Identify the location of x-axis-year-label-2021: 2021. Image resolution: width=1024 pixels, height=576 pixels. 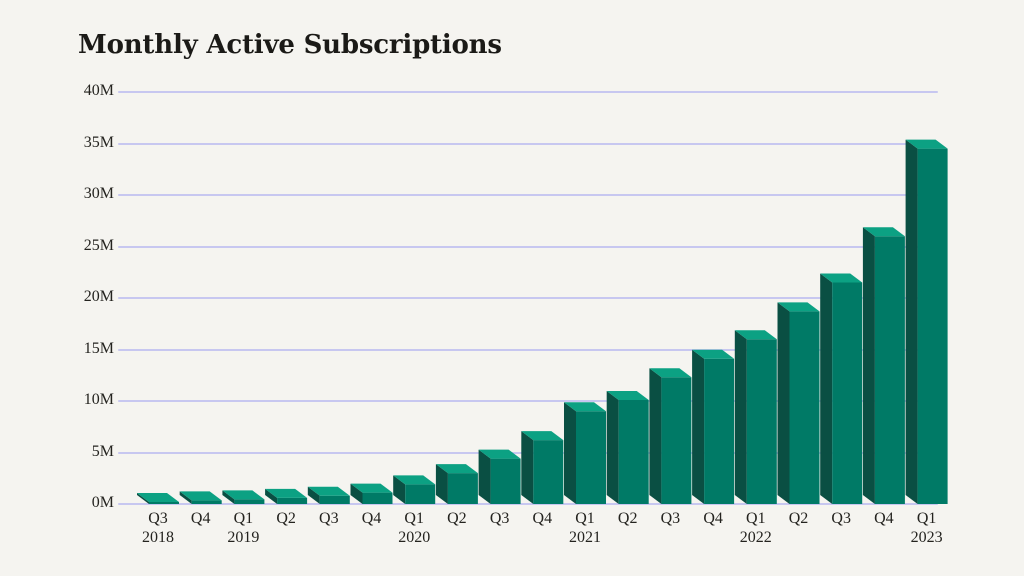
(585, 537).